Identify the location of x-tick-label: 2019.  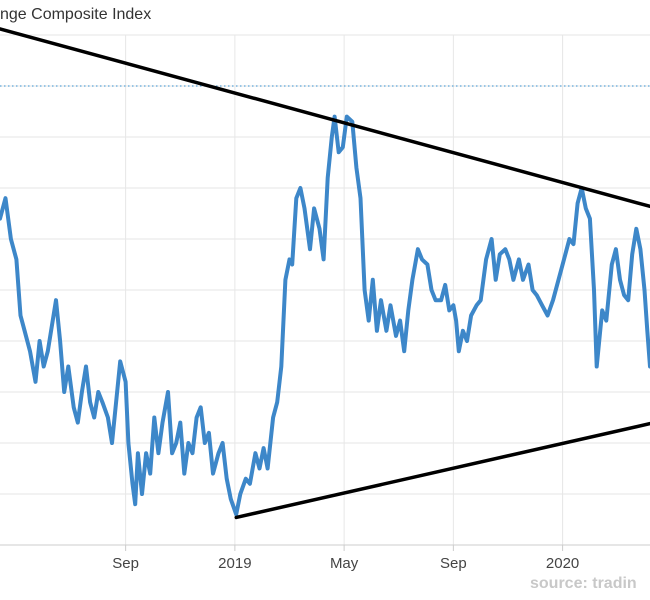
(234, 563).